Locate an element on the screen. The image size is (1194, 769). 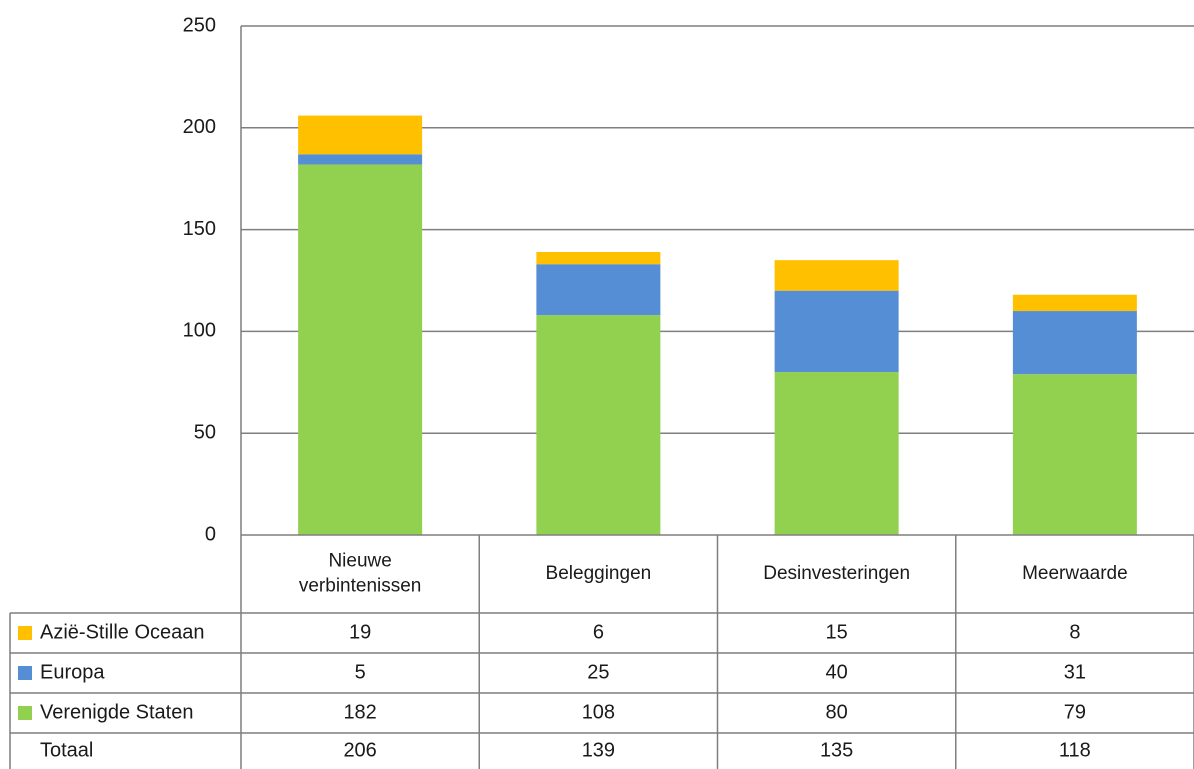
data-table-value: 19 is located at coordinates (360, 632).